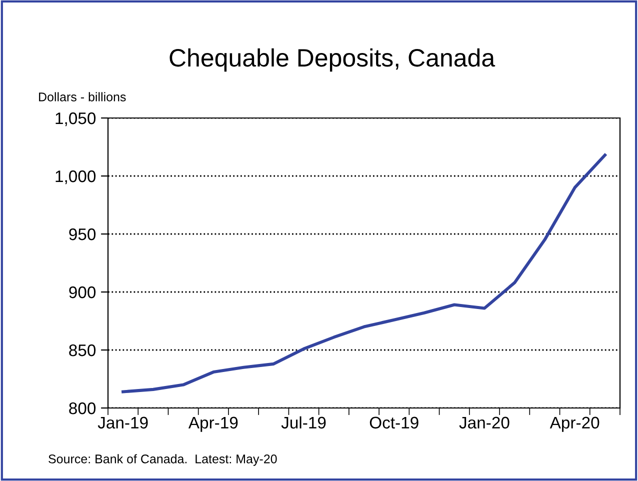 This screenshot has height=481, width=638. I want to click on source-note: Source: Bank of Canada. Latest: May-20, so click(162, 460).